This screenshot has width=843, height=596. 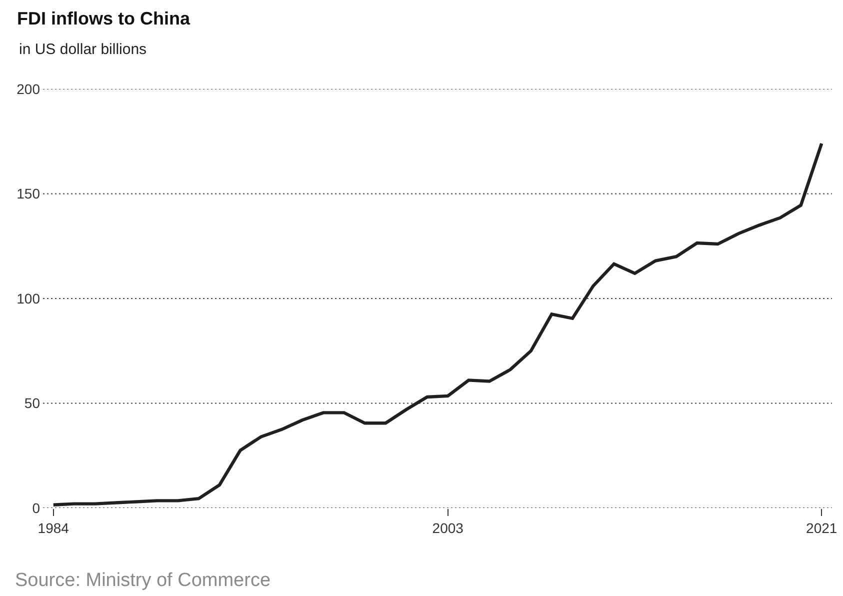 I want to click on x-tick-label: 2003, so click(x=448, y=528).